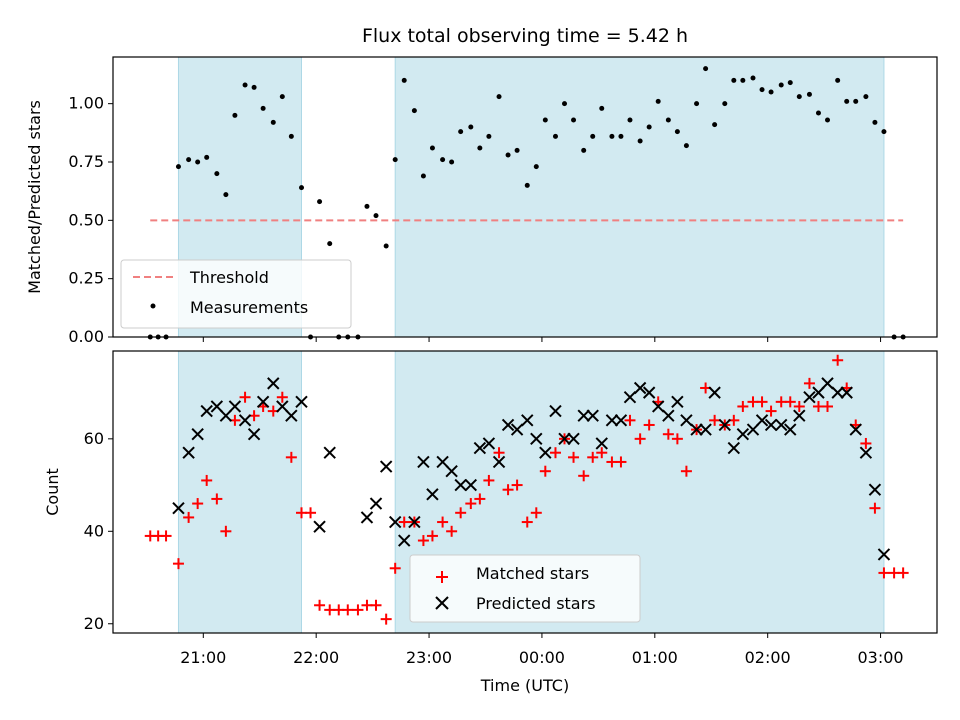 Image resolution: width=960 pixels, height=720 pixels. Describe the element at coordinates (542, 339) in the screenshot. I see `top-x-ticks` at that location.